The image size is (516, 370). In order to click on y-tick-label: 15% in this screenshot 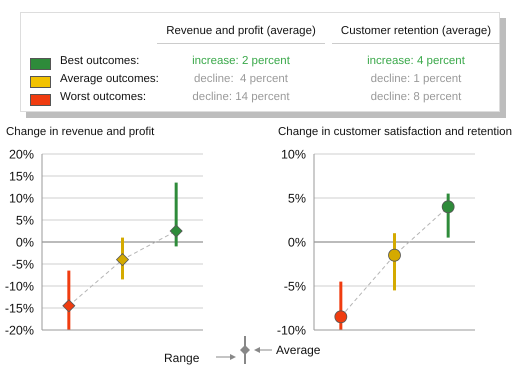, I will do `click(21, 176)`.